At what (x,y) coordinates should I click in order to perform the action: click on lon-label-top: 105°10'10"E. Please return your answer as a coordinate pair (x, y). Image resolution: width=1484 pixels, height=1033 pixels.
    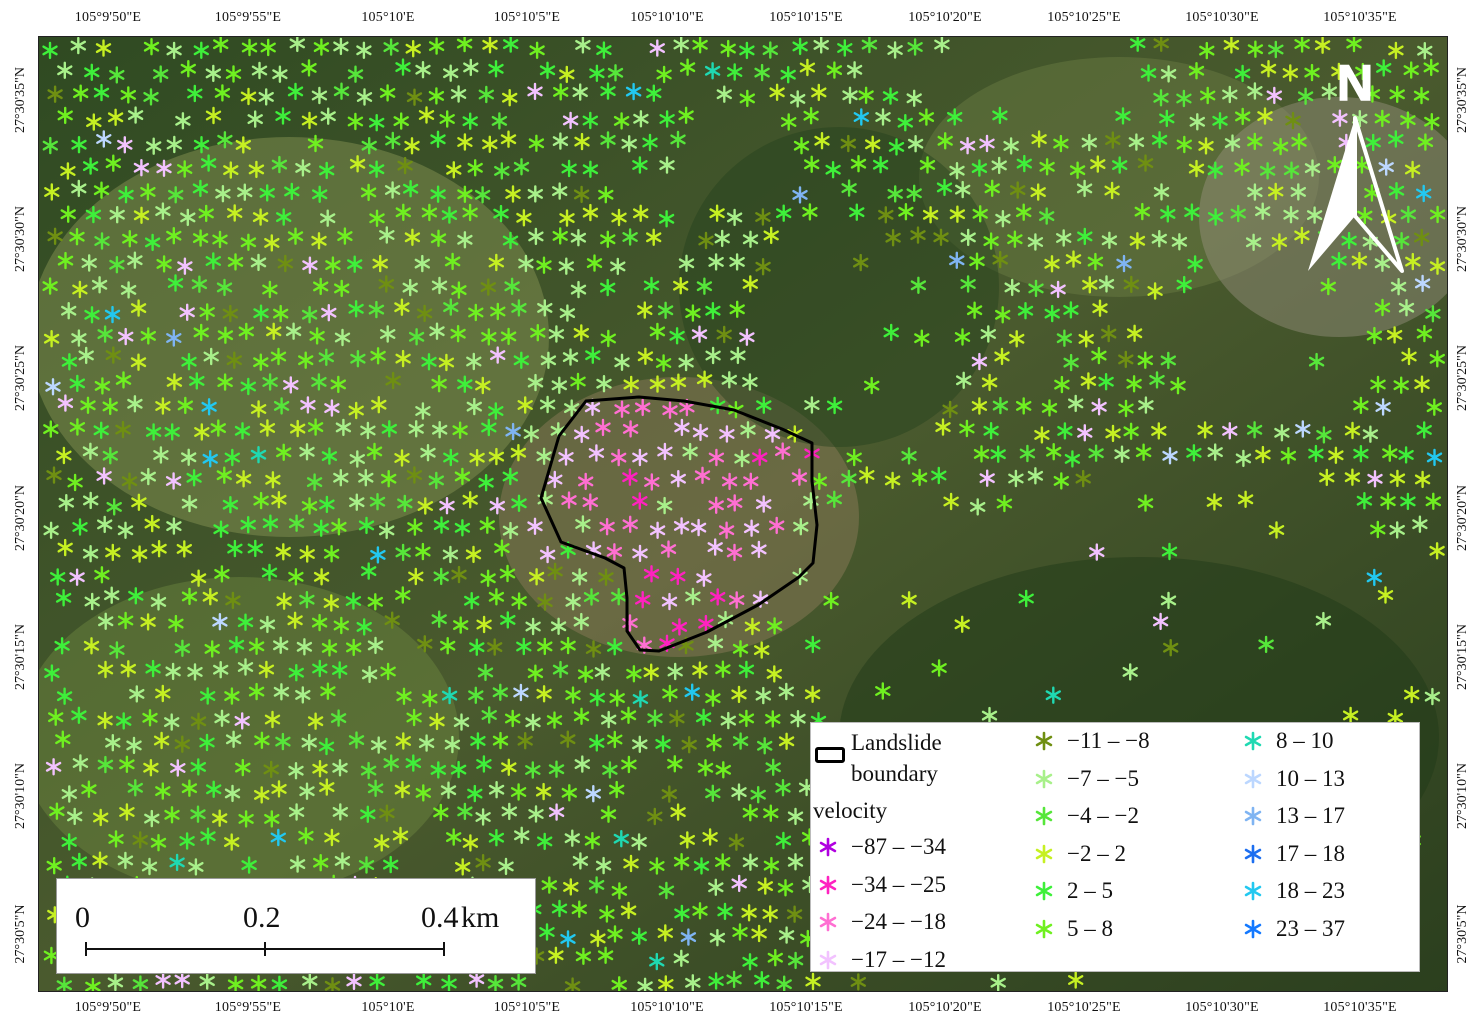
    Looking at the image, I should click on (667, 17).